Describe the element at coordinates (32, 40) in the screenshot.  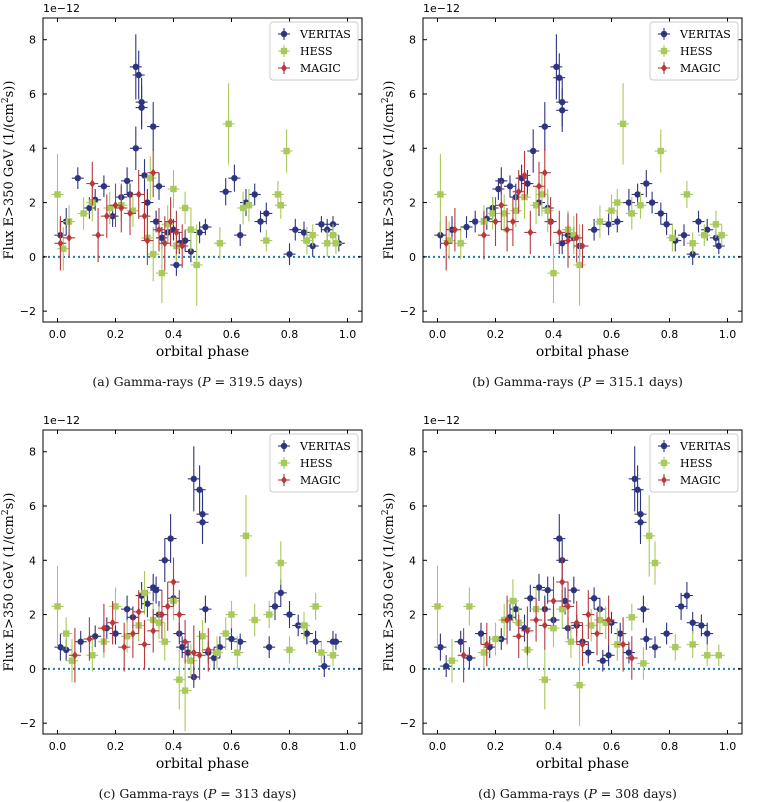
I see `y-tick-label: 8` at that location.